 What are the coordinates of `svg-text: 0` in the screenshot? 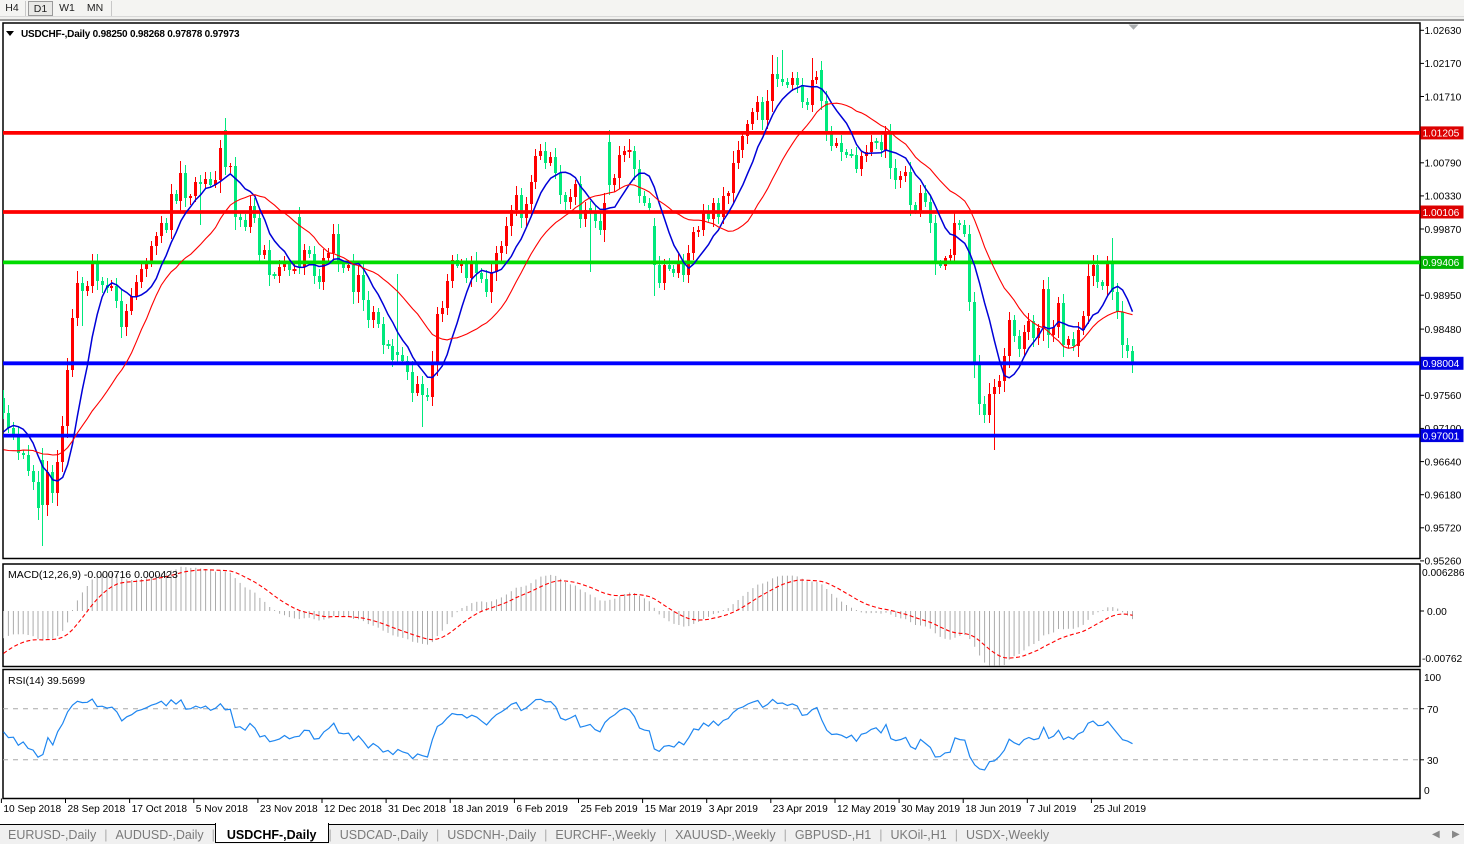 It's located at (1427, 791).